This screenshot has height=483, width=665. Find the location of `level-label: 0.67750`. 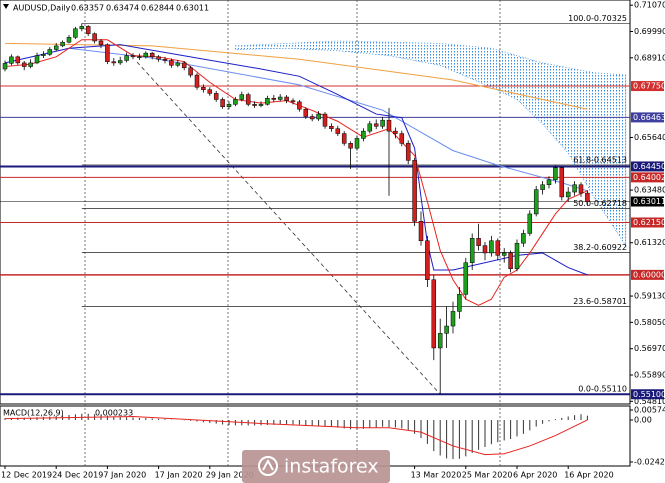

level-label: 0.67750 is located at coordinates (649, 86).